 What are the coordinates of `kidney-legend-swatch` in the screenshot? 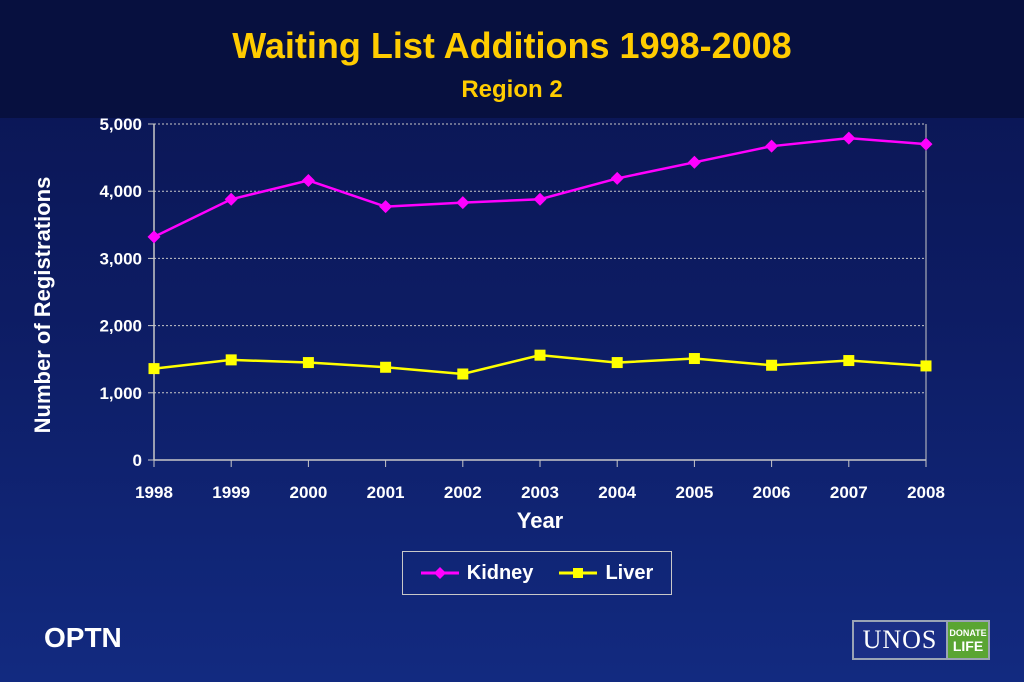 It's located at (439, 573).